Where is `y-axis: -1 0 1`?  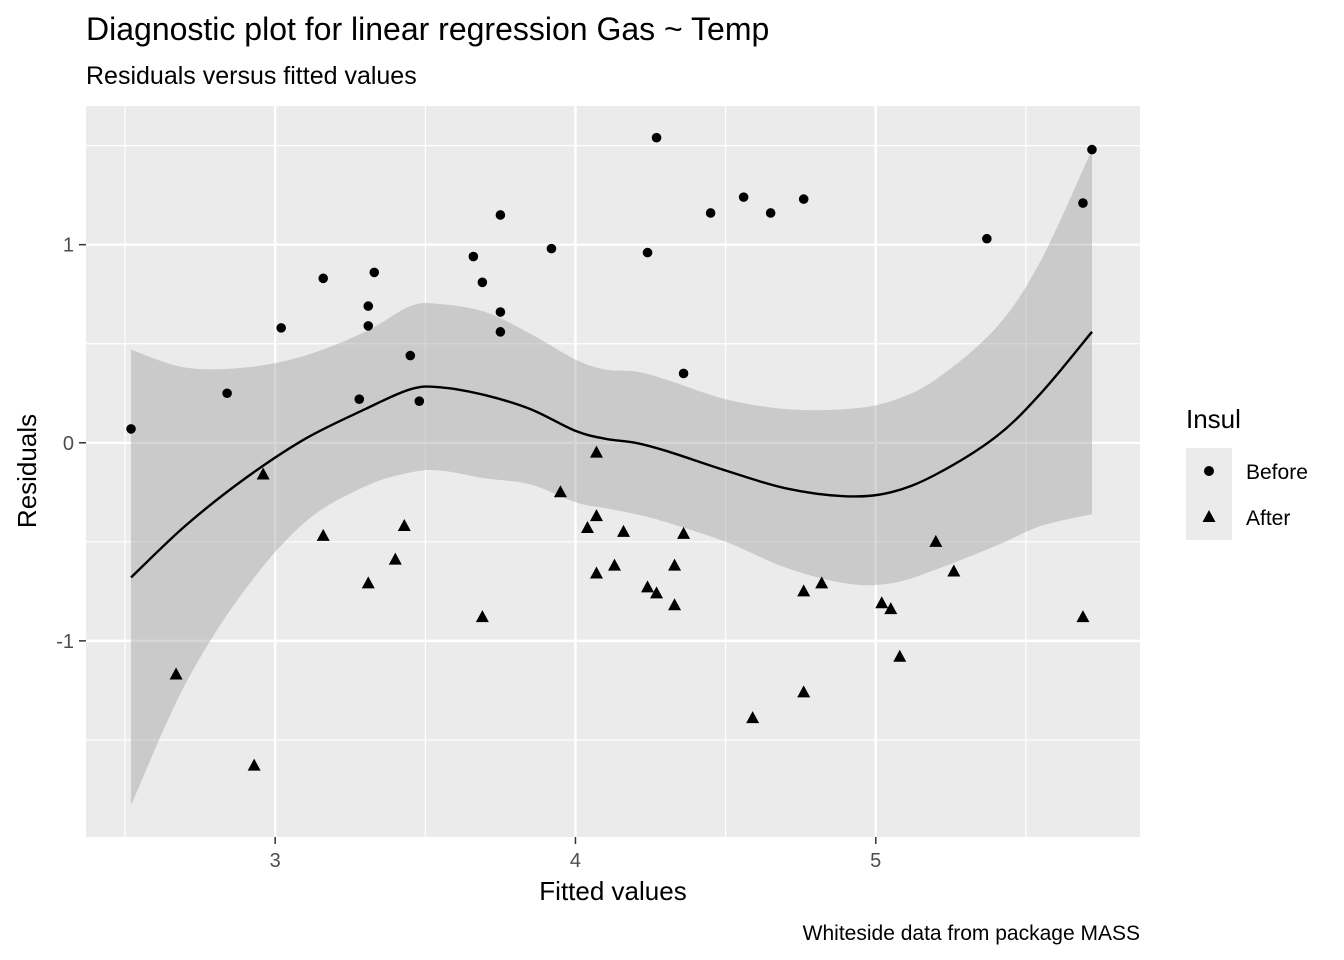 y-axis: -1 0 1 is located at coordinates (71, 444).